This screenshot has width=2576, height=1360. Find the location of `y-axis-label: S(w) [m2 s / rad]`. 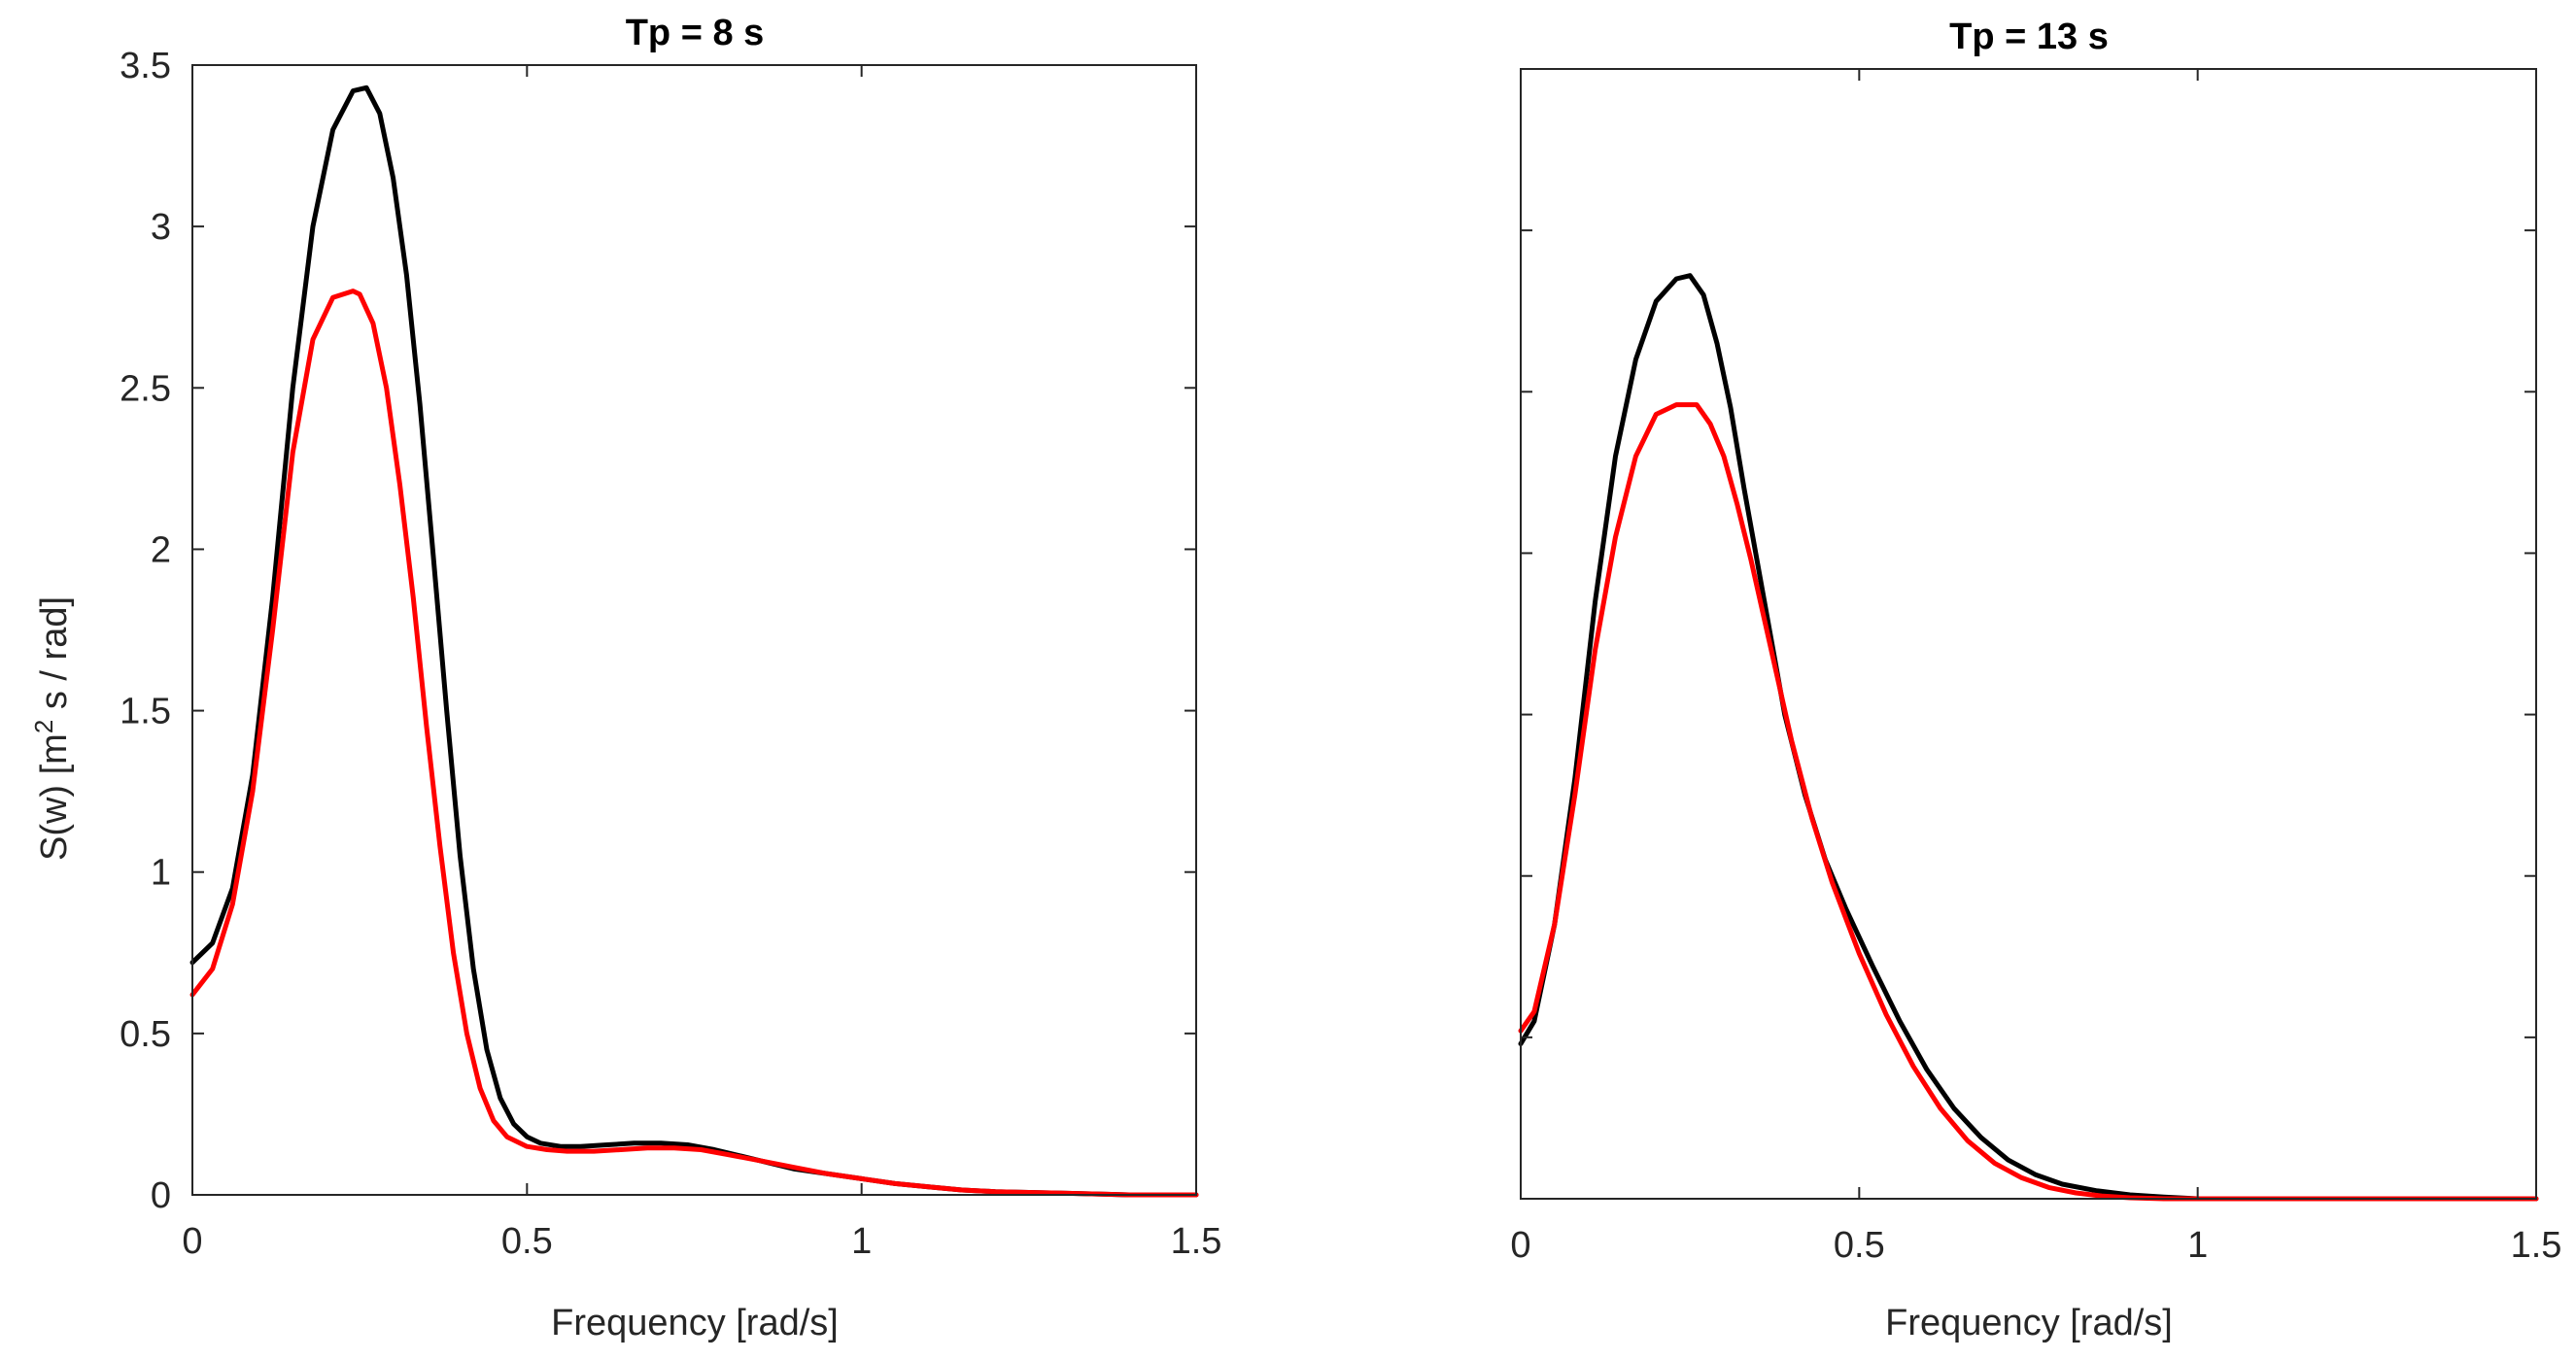

y-axis-label: S(w) [m2 s / rad] is located at coordinates (52, 728).